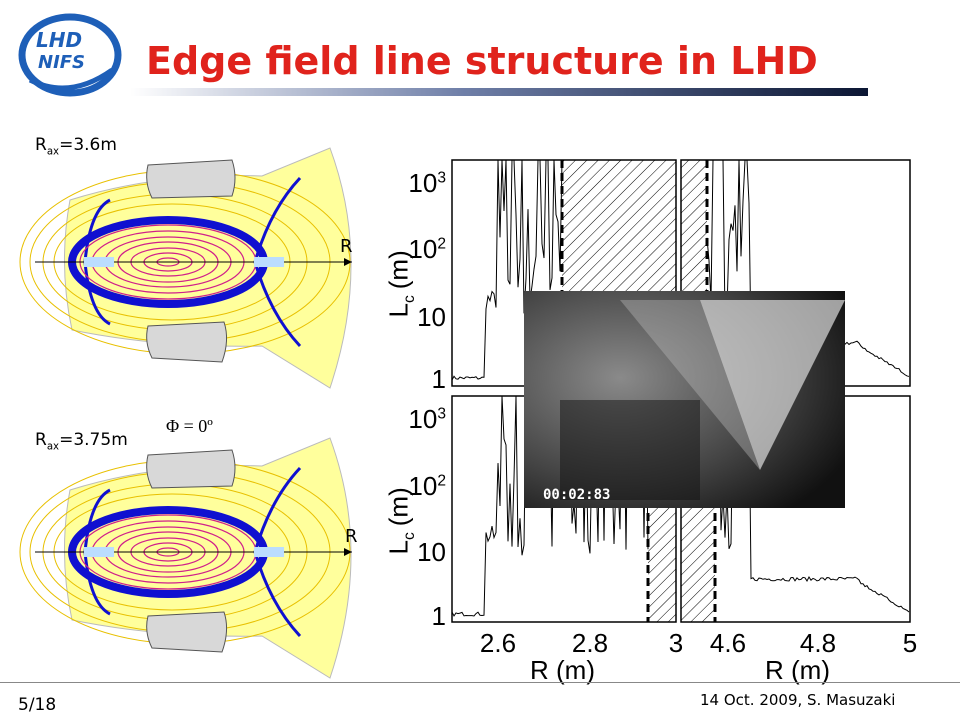  I want to click on slide-title: Edge field line structure in LHD, so click(482, 61).